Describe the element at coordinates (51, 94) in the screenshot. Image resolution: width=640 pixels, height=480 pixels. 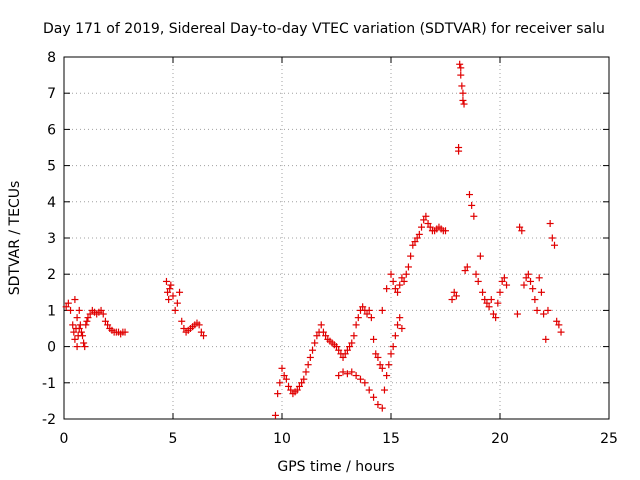
I see `y-tick-label: 7` at that location.